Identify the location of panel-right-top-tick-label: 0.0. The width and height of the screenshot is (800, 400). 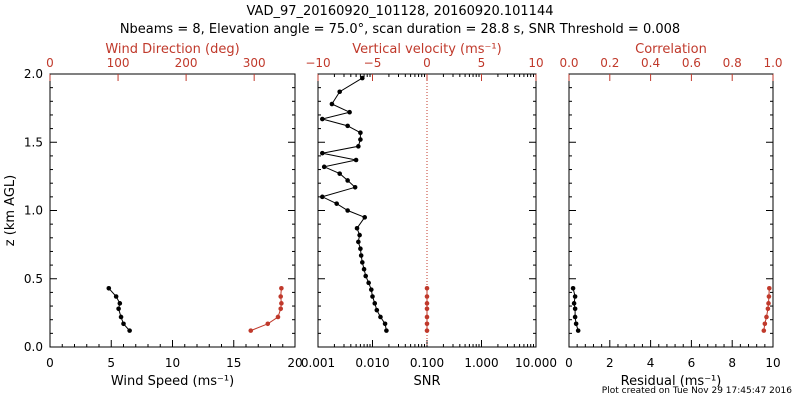
(568, 63).